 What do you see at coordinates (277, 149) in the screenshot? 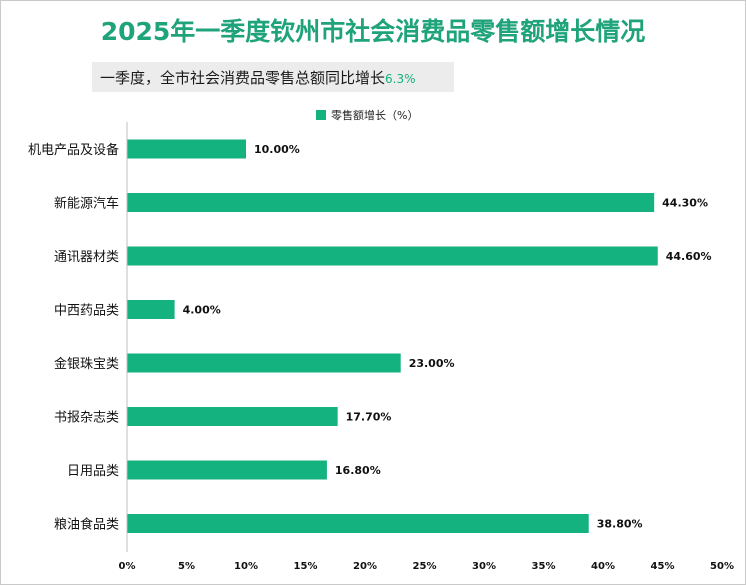
I see `value-label: 10.00%` at bounding box center [277, 149].